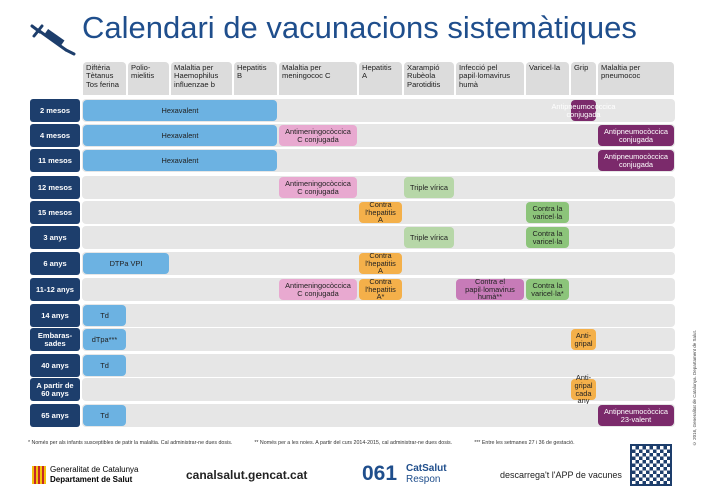 The width and height of the screenshot is (707, 499). What do you see at coordinates (318, 78) in the screenshot?
I see `column-header: Malaltia per meningococ C` at bounding box center [318, 78].